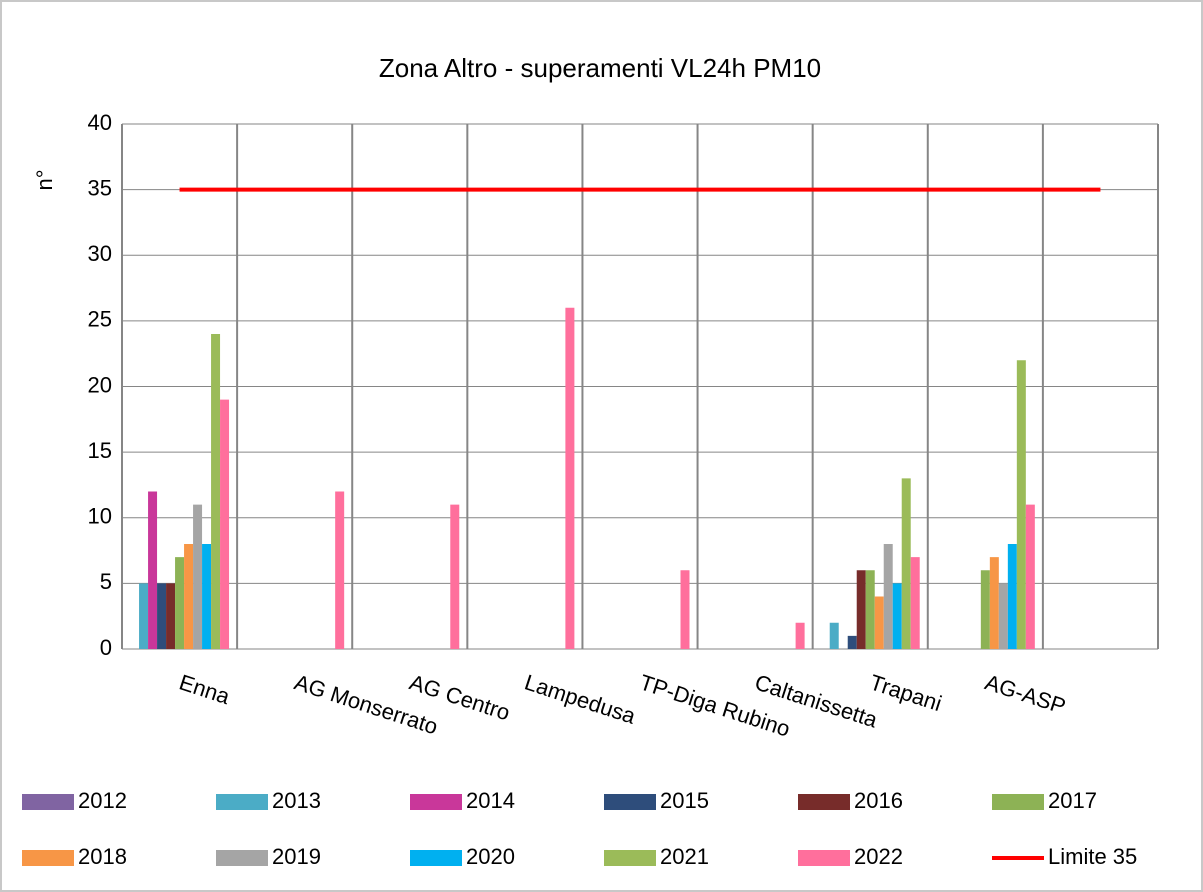  Describe the element at coordinates (490, 856) in the screenshot. I see `legend-label: 2020` at that location.